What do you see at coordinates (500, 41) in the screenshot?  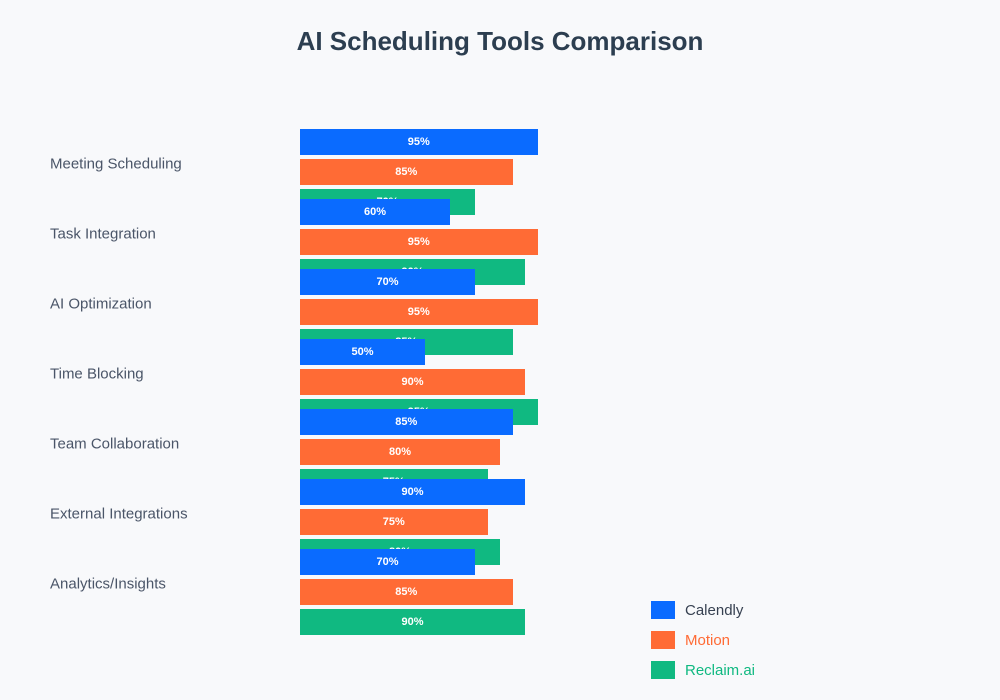 I see `chart-title: AI Scheduling Tools Comparison` at bounding box center [500, 41].